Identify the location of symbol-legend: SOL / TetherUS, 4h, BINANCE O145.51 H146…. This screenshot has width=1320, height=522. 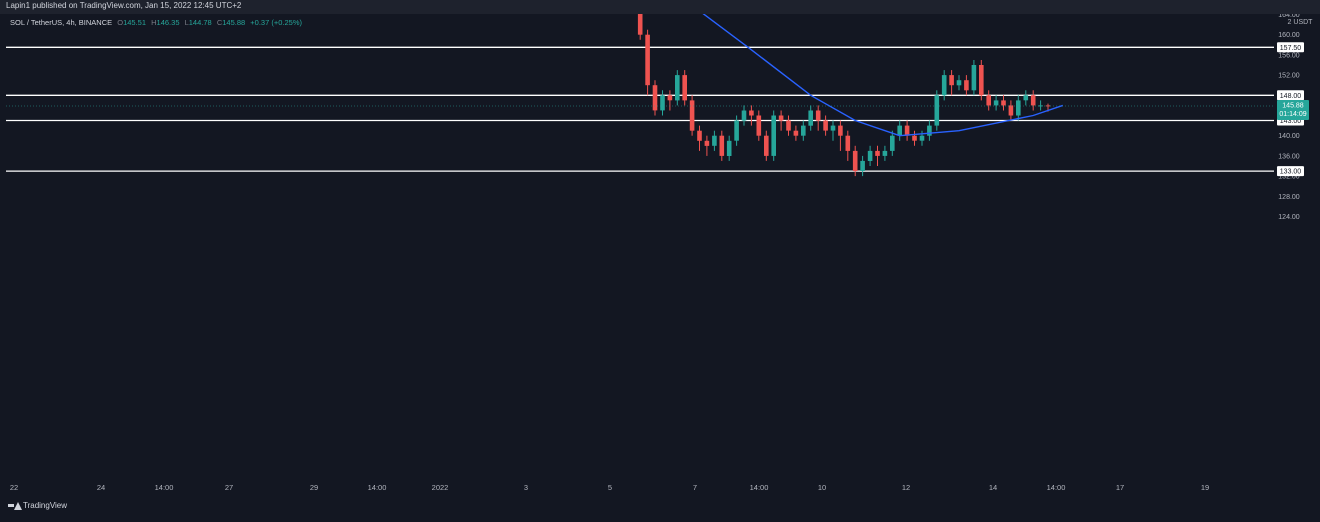
(156, 22).